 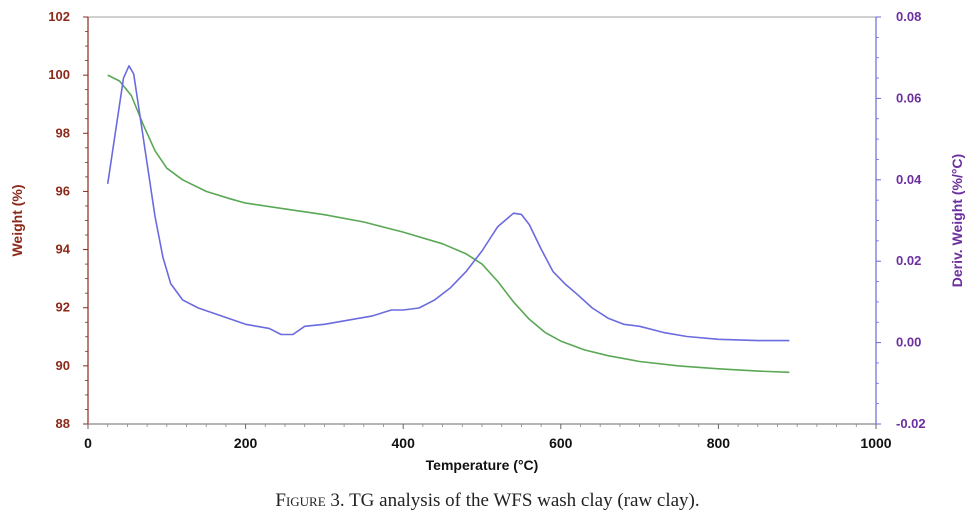 I want to click on x-axis: 0 200 400 600 800 1000, so click(x=488, y=437).